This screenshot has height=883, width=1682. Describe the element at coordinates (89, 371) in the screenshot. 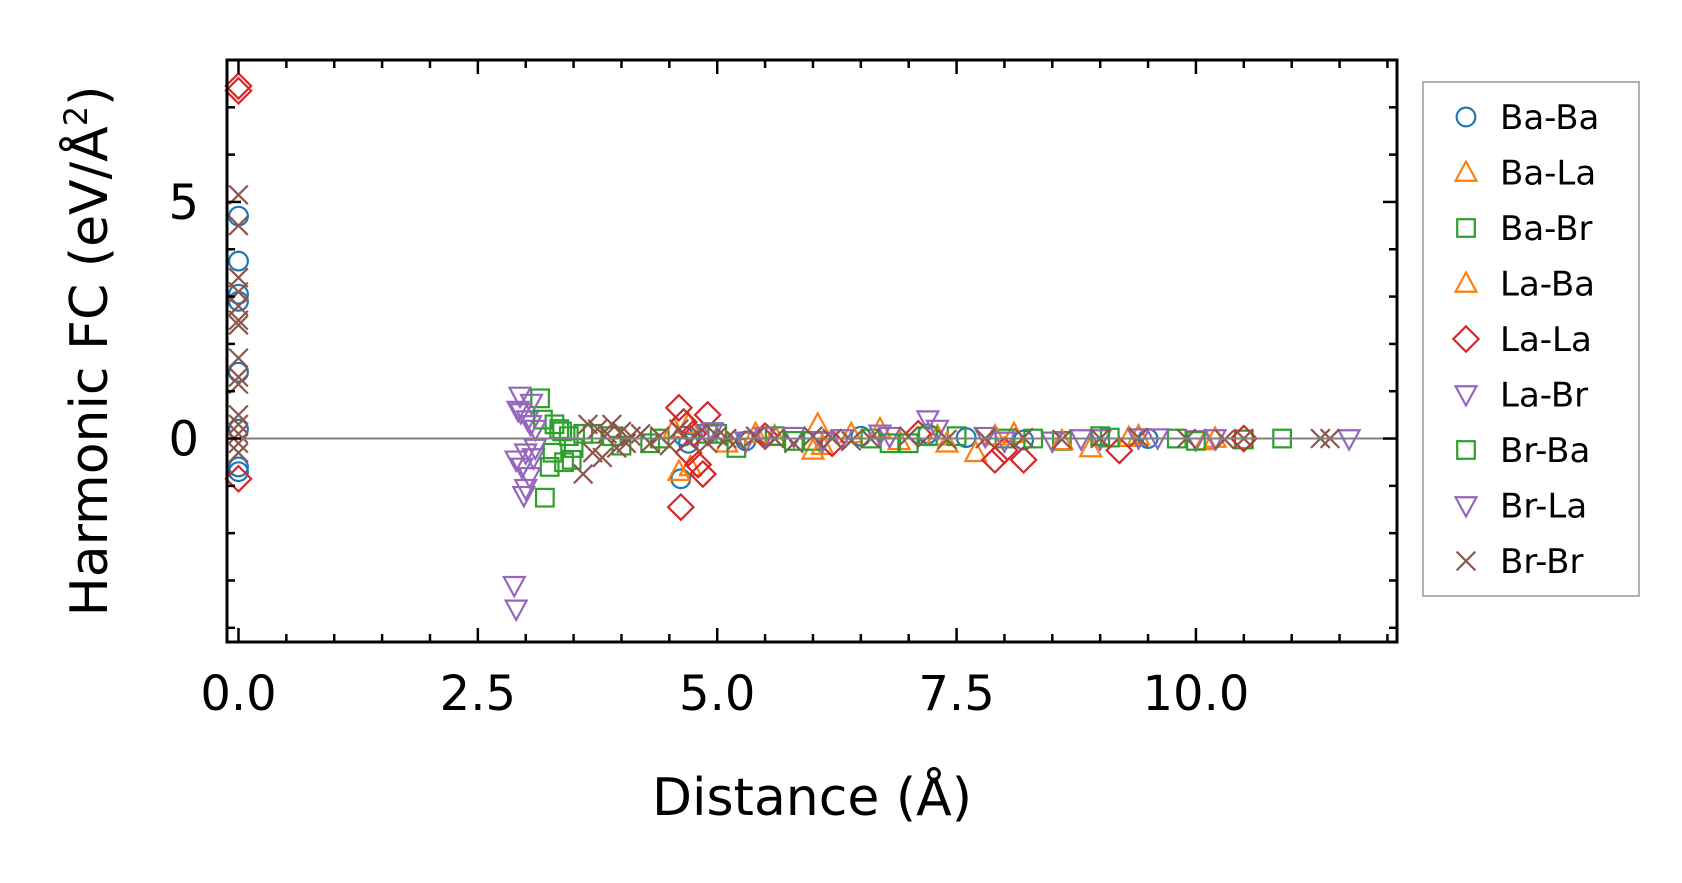

I see `y-axis-label-main: Harmonic FC (eV/Å` at that location.